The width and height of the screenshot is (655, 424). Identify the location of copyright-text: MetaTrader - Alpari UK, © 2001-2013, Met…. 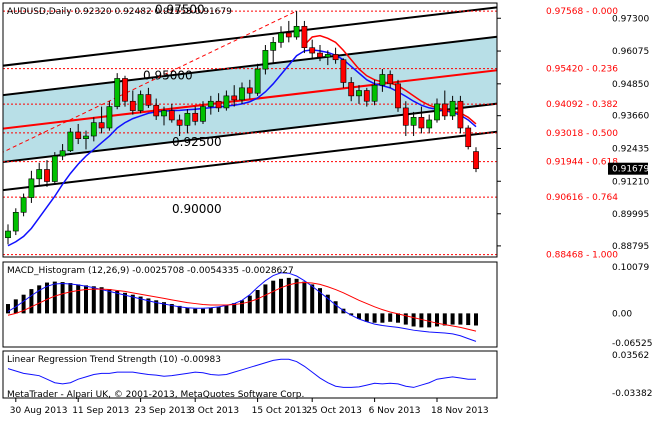
(155, 395).